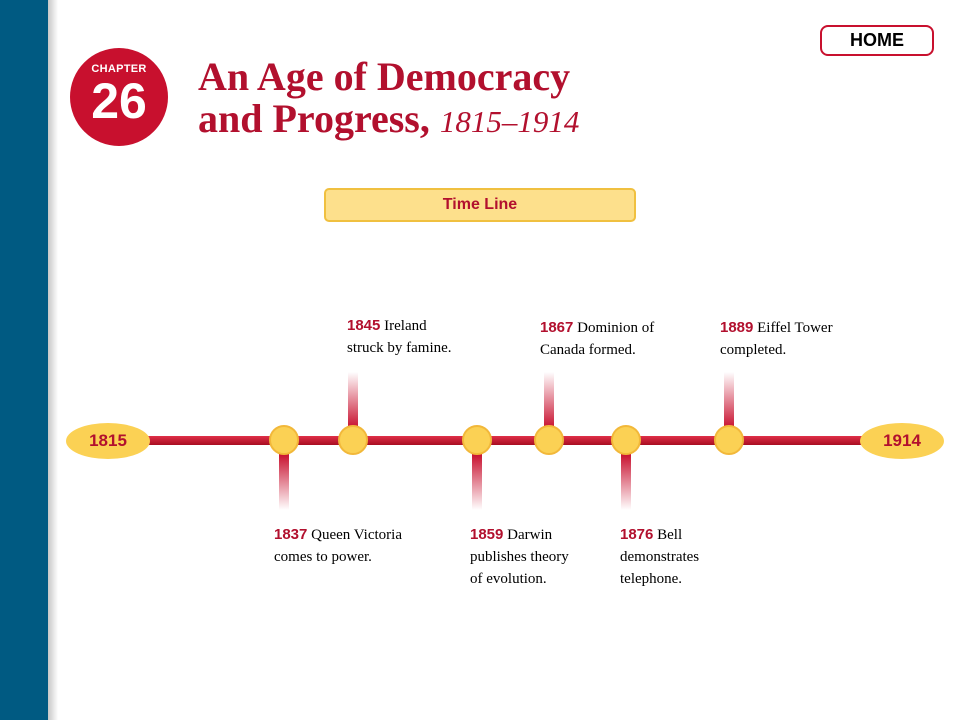 The image size is (960, 720). Describe the element at coordinates (509, 121) in the screenshot. I see `title-dates: 1815–1914` at that location.